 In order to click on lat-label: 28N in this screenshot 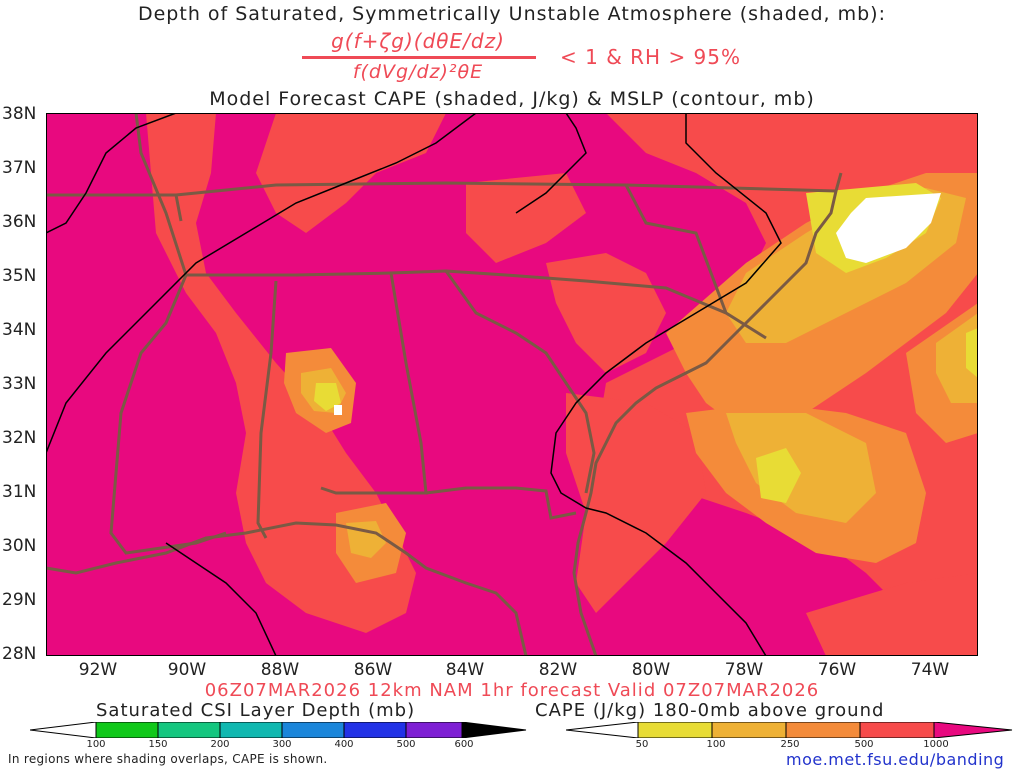, I will do `click(19, 654)`.